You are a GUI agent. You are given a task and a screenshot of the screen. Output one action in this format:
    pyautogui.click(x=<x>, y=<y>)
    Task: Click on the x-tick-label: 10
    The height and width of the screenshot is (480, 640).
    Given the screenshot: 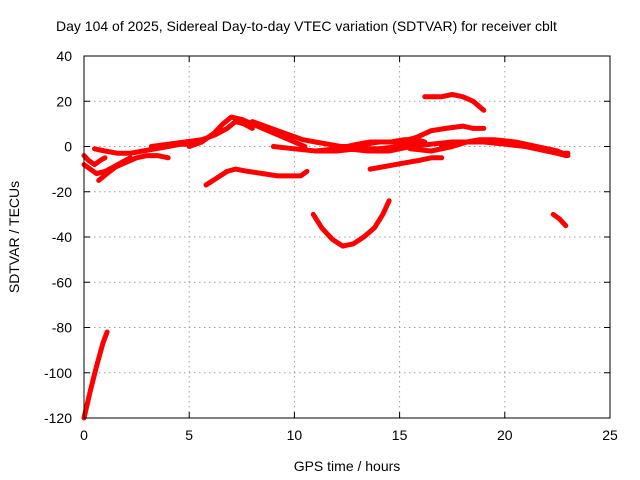 What is the action you would take?
    pyautogui.click(x=295, y=435)
    